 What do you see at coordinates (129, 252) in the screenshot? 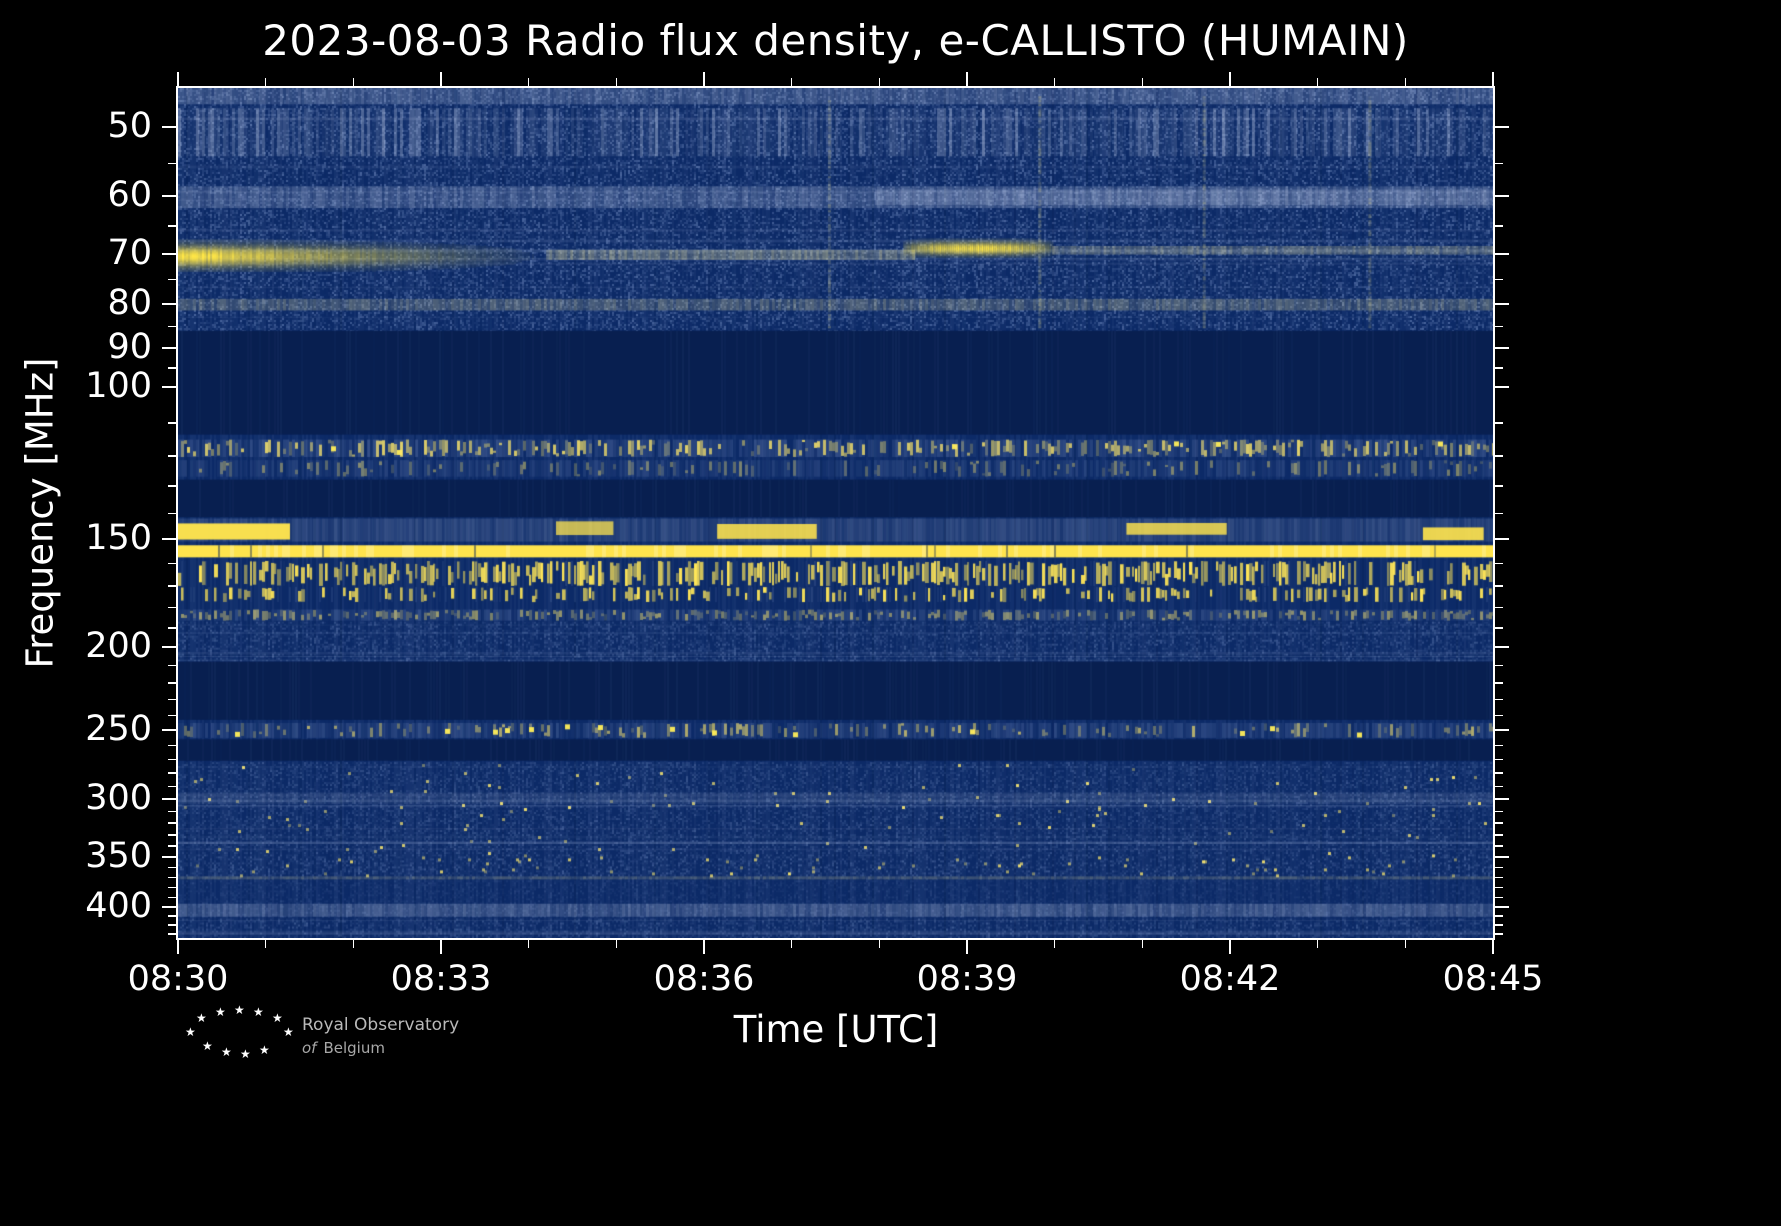
I see `y-tick-label: 70` at bounding box center [129, 252].